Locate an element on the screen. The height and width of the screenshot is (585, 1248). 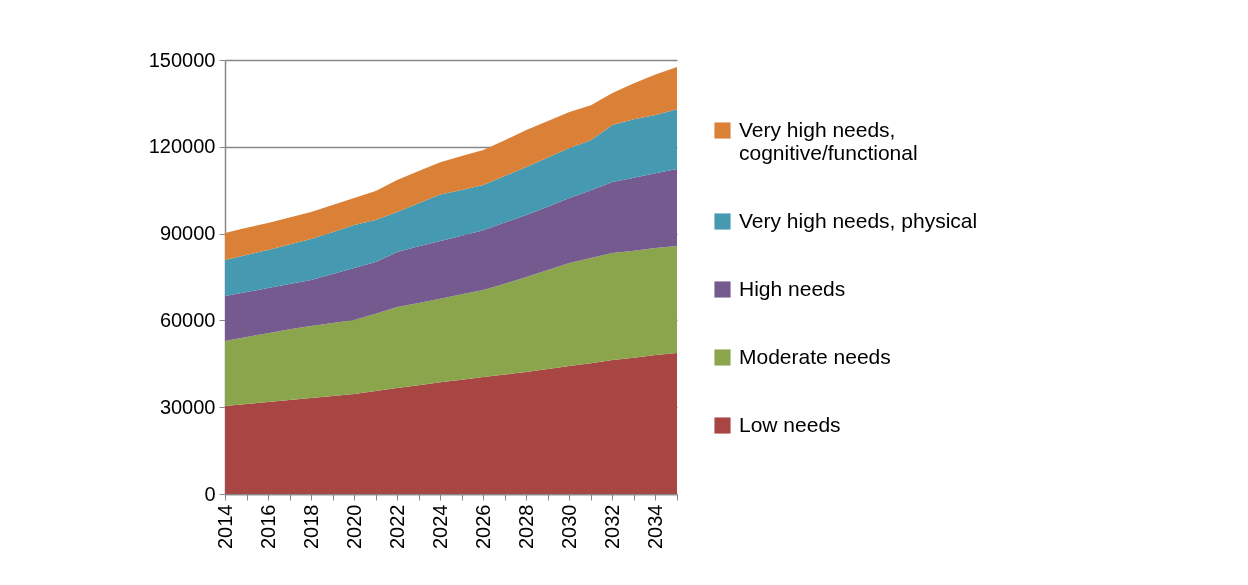
y-tick-label: 0 is located at coordinates (210, 493).